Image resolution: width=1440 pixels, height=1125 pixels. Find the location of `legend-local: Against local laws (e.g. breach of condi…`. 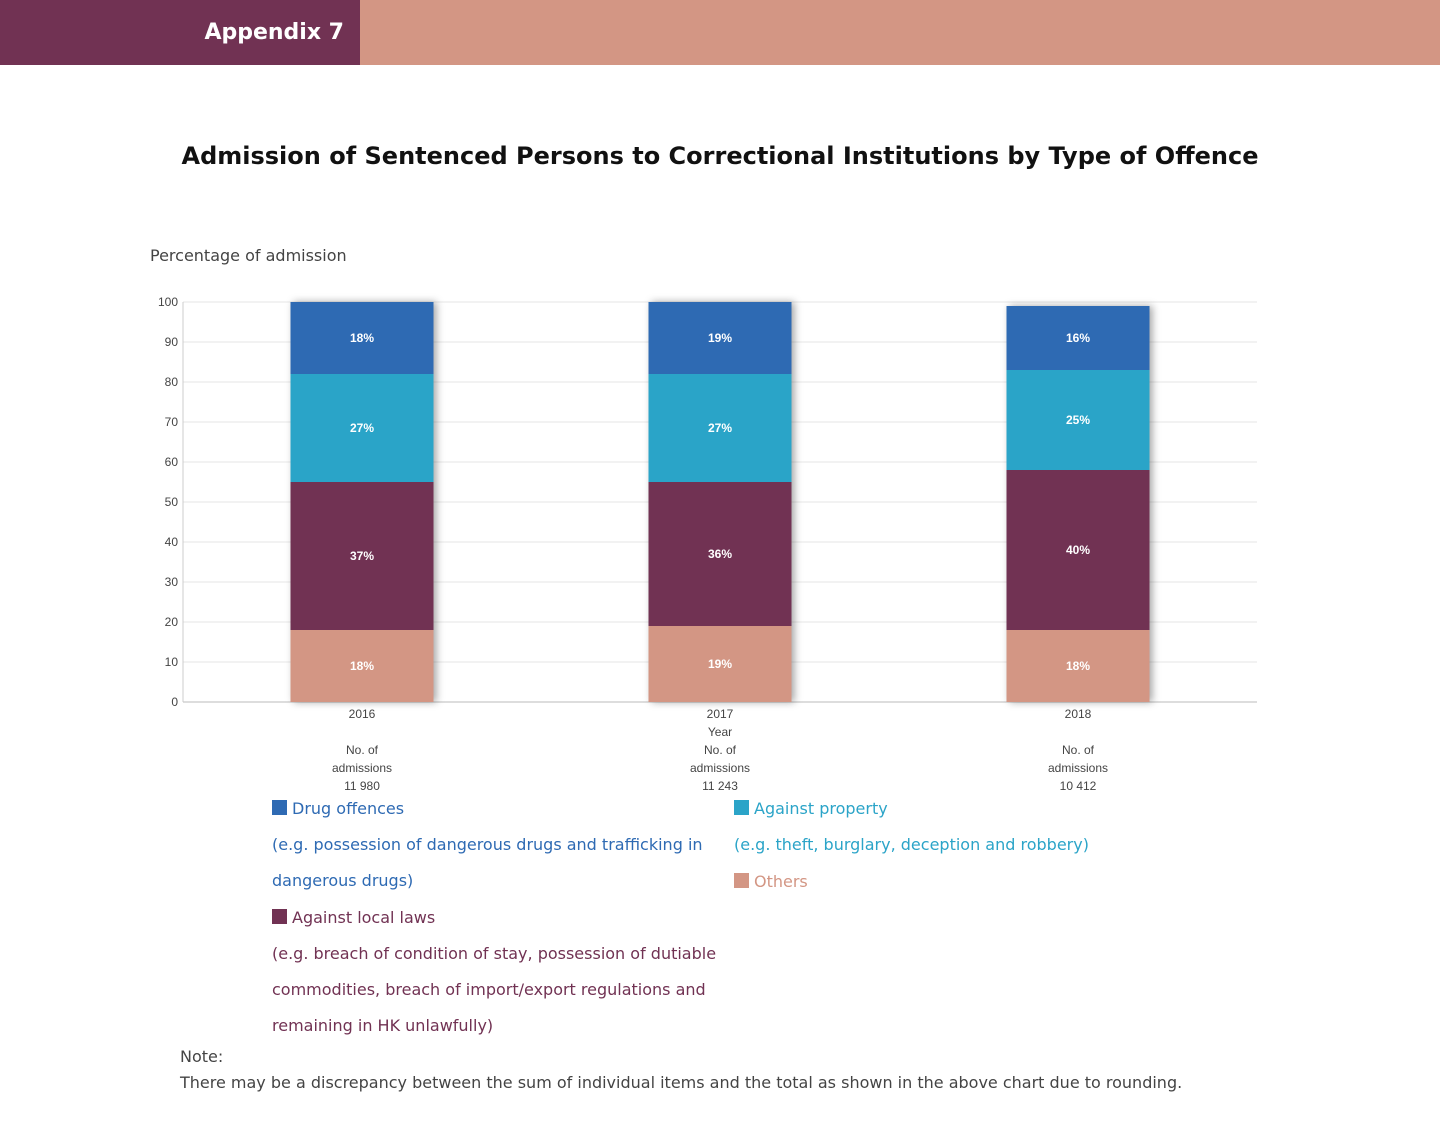

legend-local: Against local laws (e.g. breach of condi… is located at coordinates (494, 972).